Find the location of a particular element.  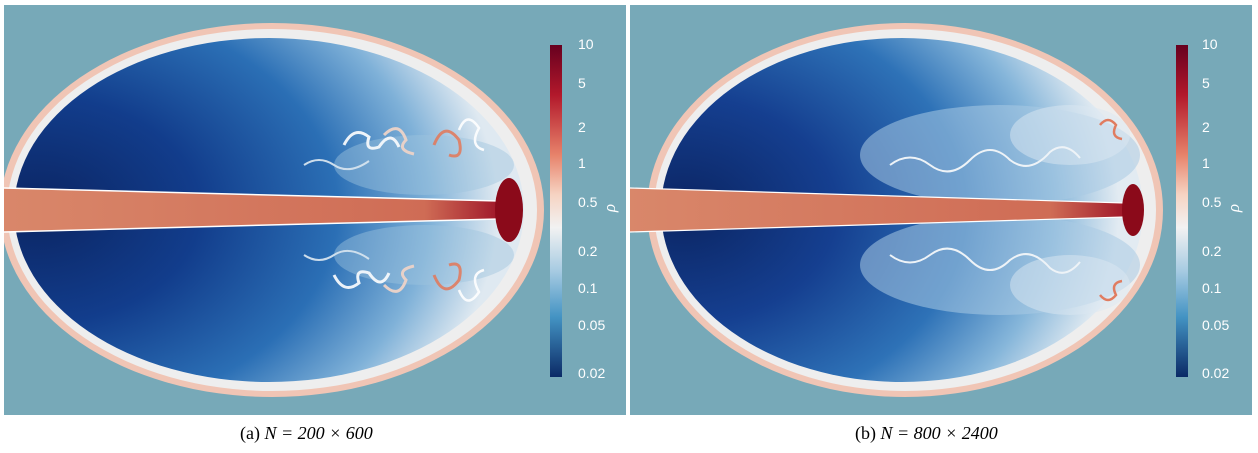

caption-b: (b) N = 800 × 2400 is located at coordinates (926, 433).